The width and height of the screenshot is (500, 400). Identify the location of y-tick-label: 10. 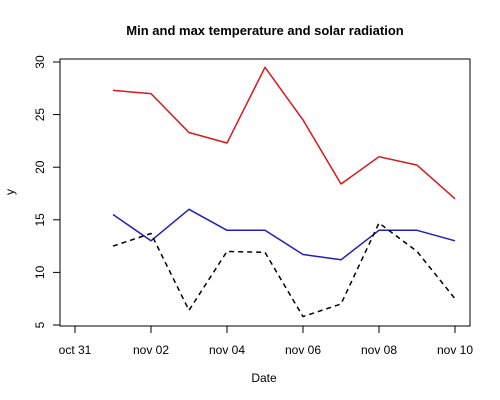
(40, 272).